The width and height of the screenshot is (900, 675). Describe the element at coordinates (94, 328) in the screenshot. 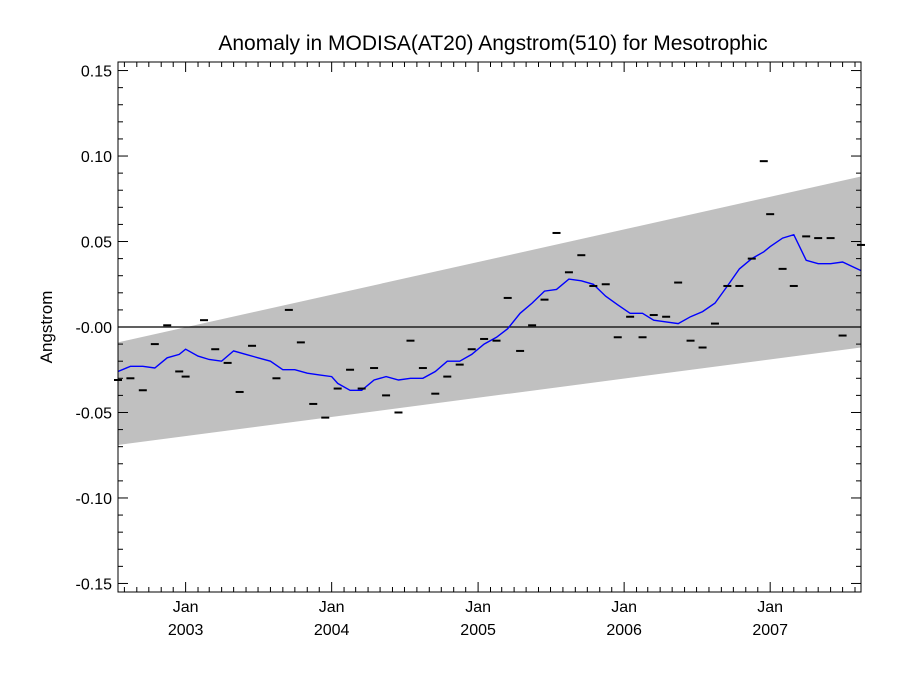

I see `y-tick-label: -0.00` at that location.